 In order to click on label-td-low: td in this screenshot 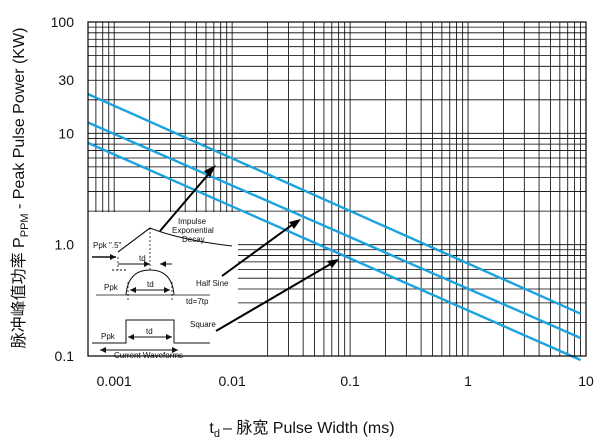, I will do `click(149, 331)`.